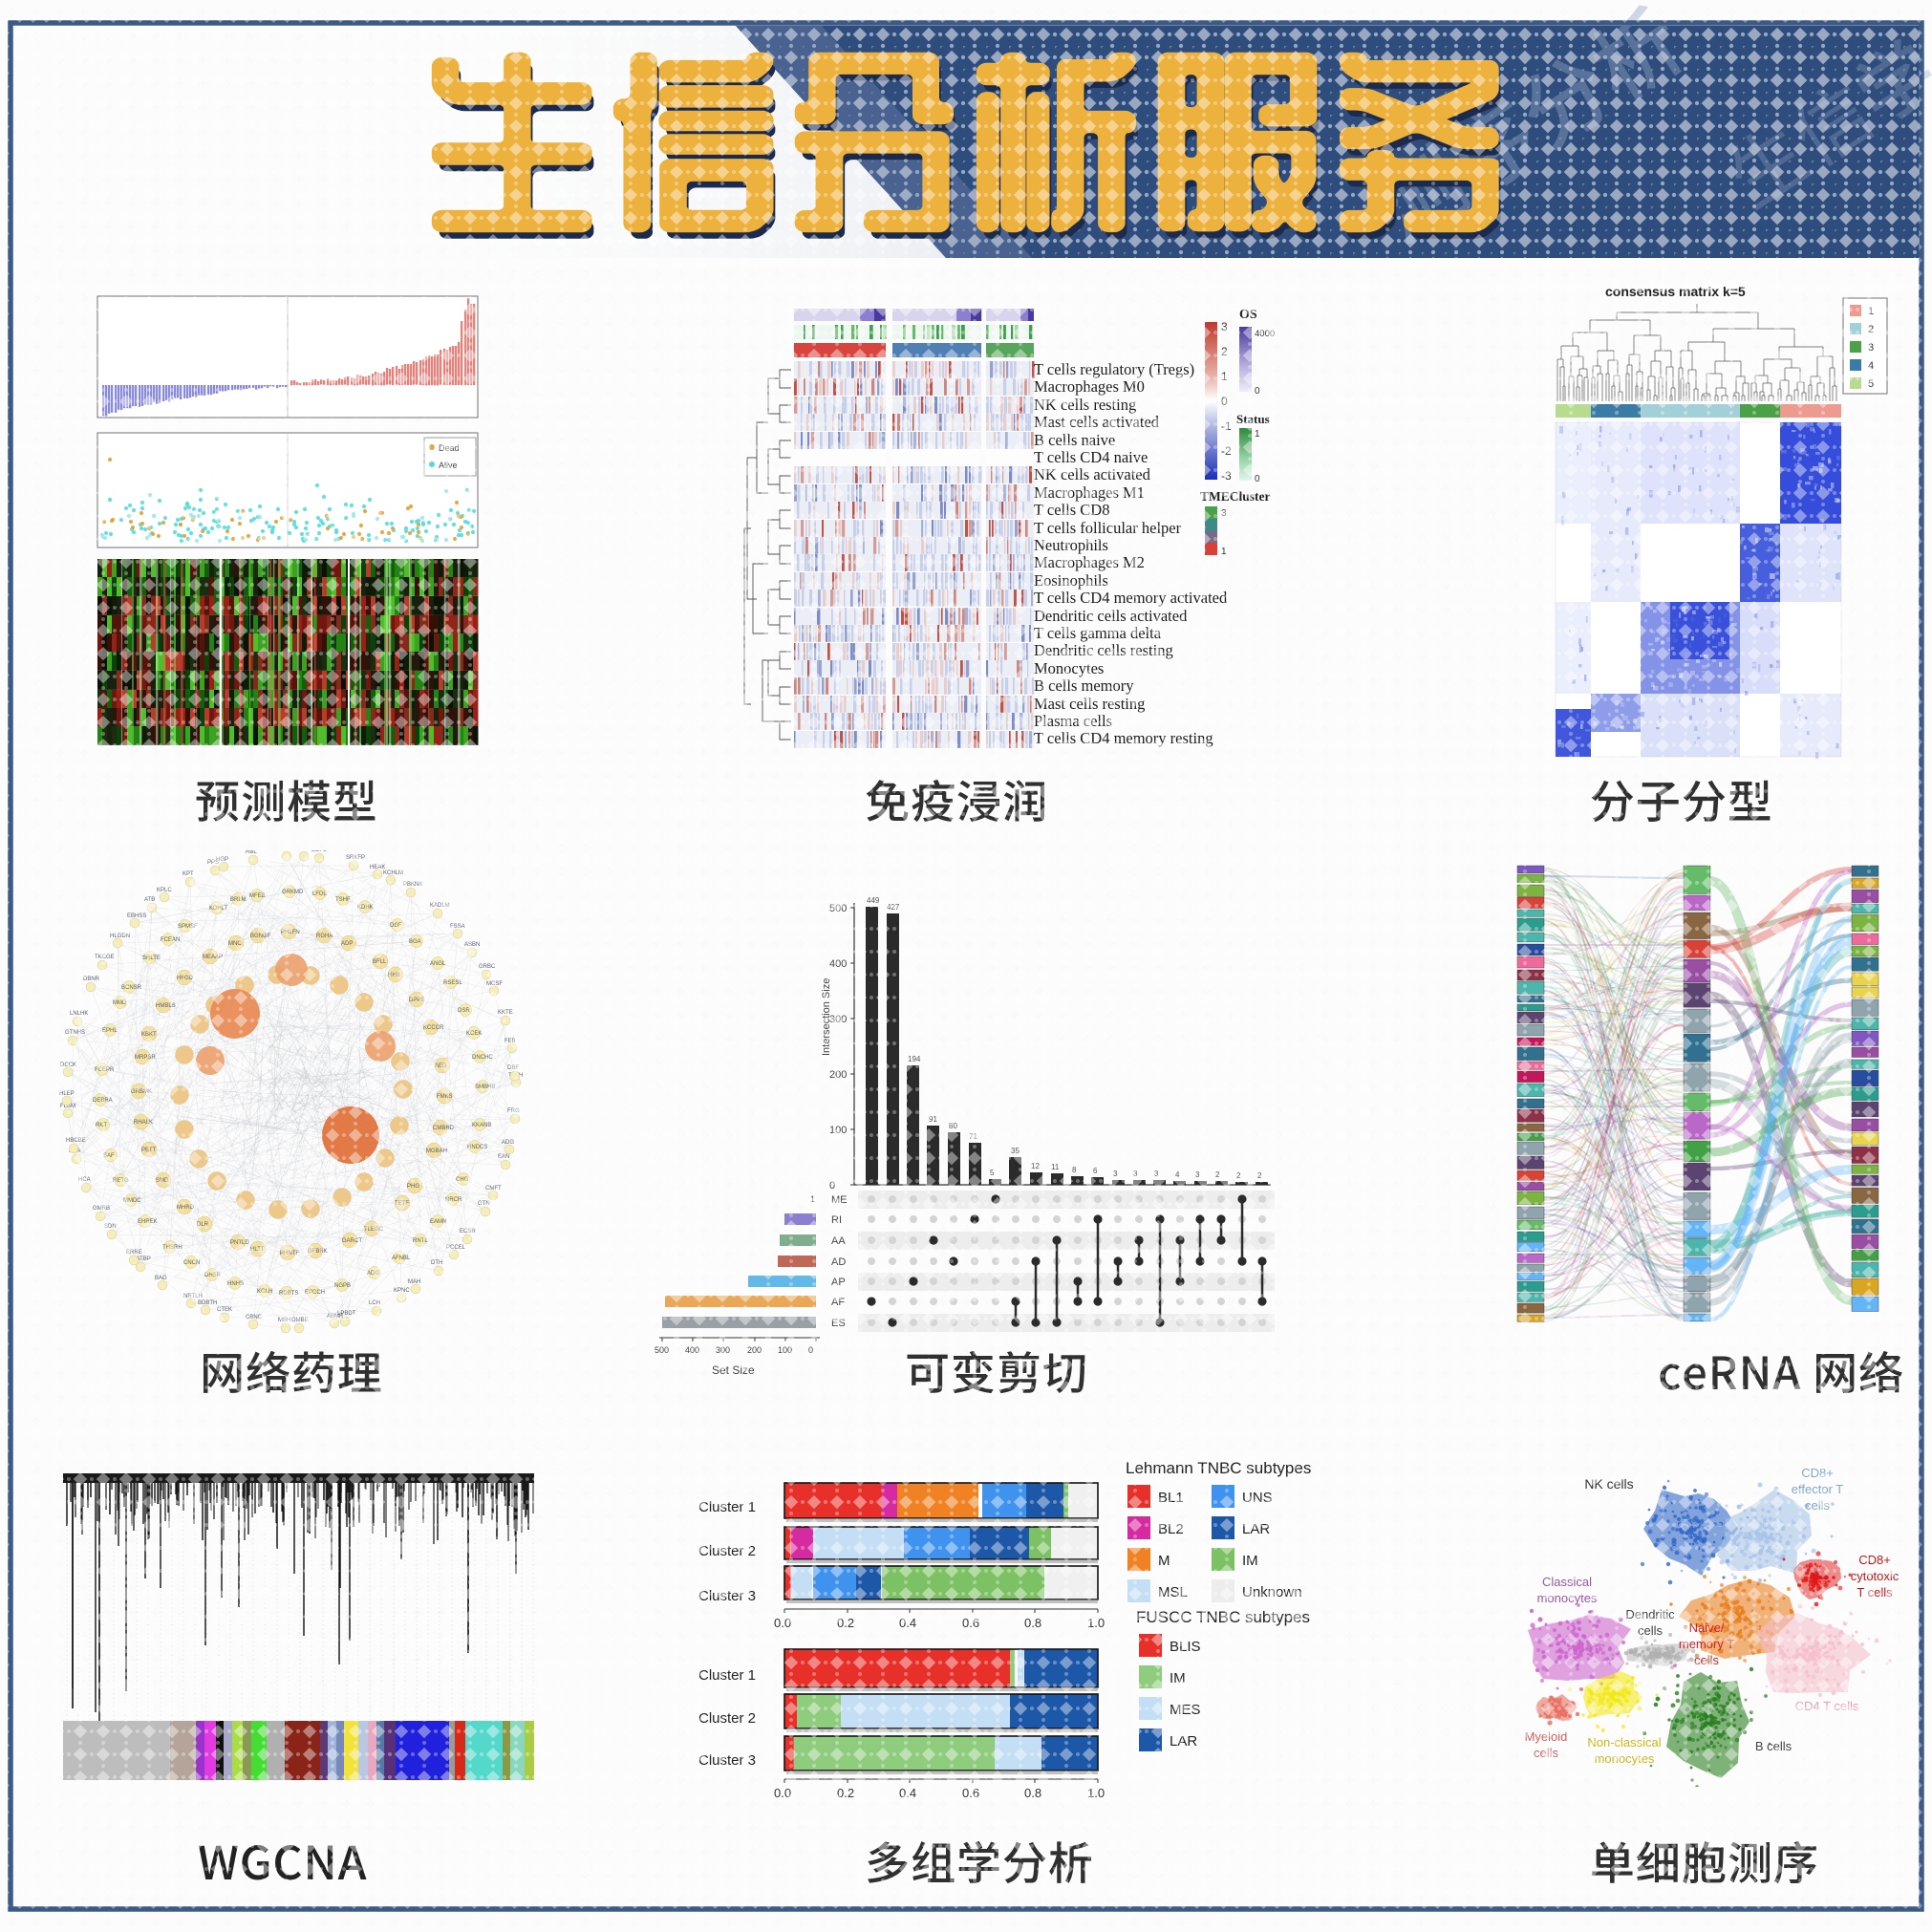 The image size is (1932, 1932). What do you see at coordinates (412, 885) in the screenshot?
I see `svg-text: PBKNK` at bounding box center [412, 885].